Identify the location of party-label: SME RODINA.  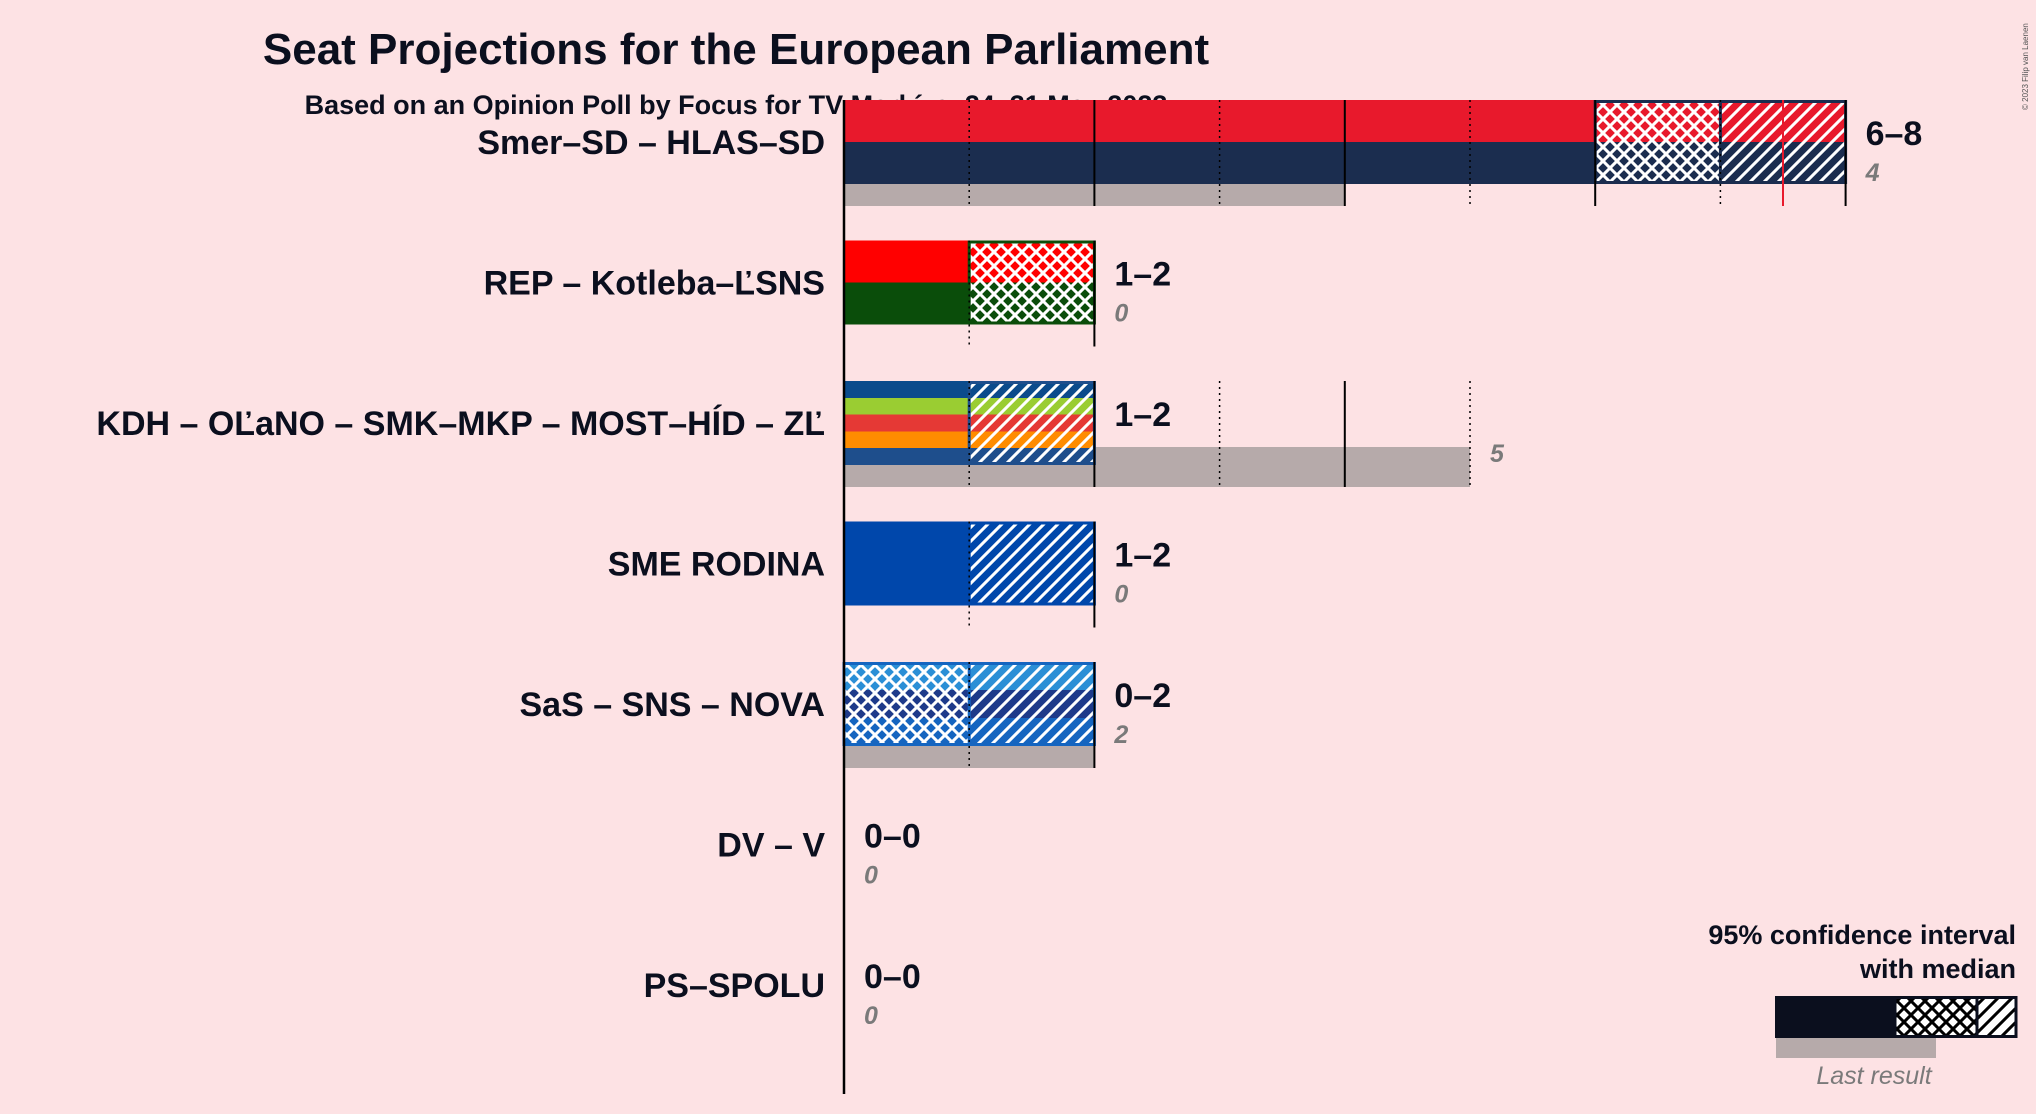
(716, 565).